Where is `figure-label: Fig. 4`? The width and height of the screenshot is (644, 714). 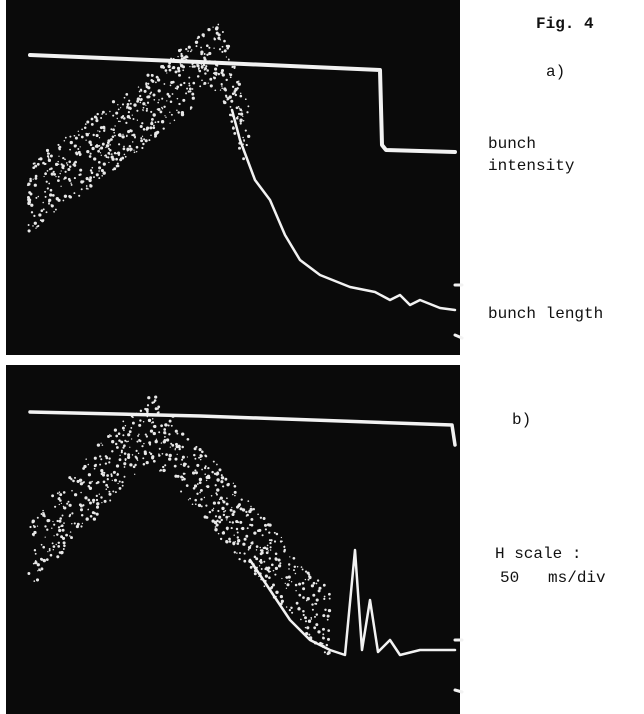 figure-label: Fig. 4 is located at coordinates (565, 24).